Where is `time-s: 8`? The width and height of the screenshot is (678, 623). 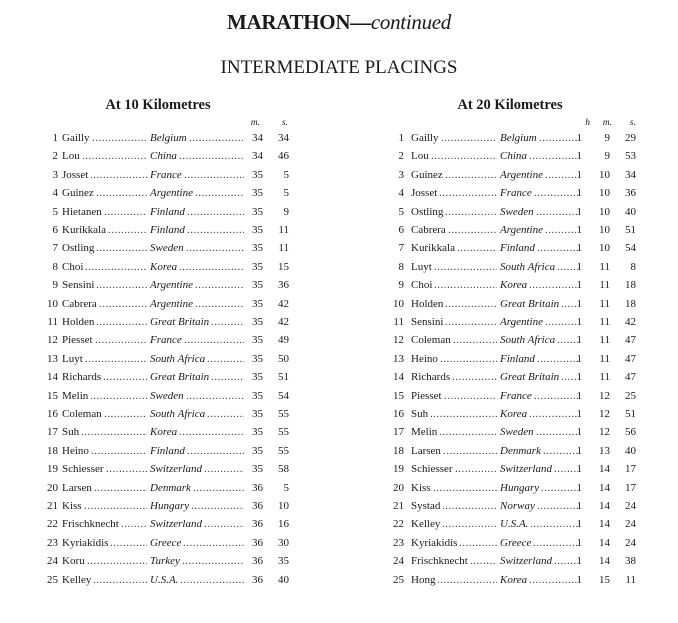
time-s: 8 is located at coordinates (633, 266).